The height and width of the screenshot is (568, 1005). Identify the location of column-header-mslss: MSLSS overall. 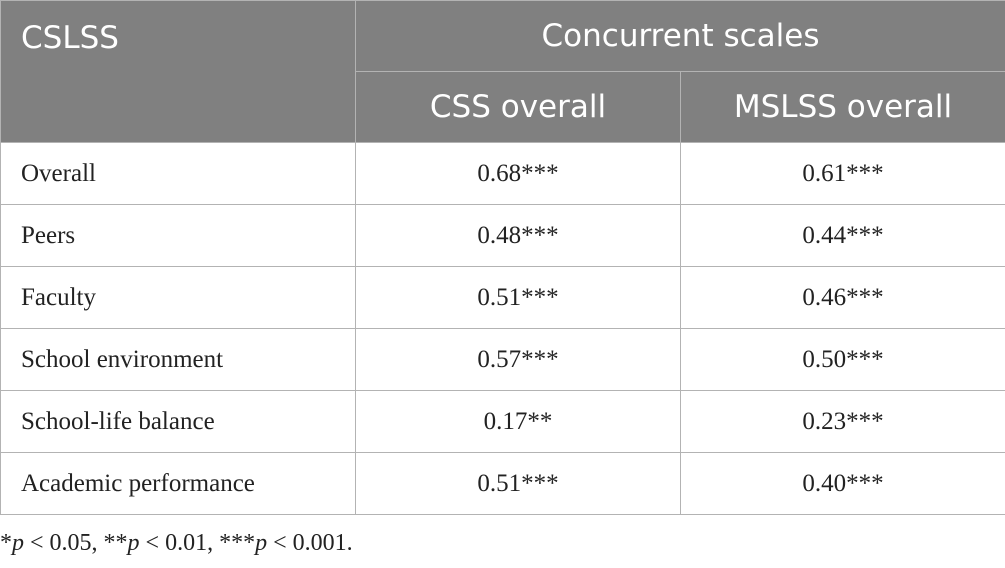
(842, 107).